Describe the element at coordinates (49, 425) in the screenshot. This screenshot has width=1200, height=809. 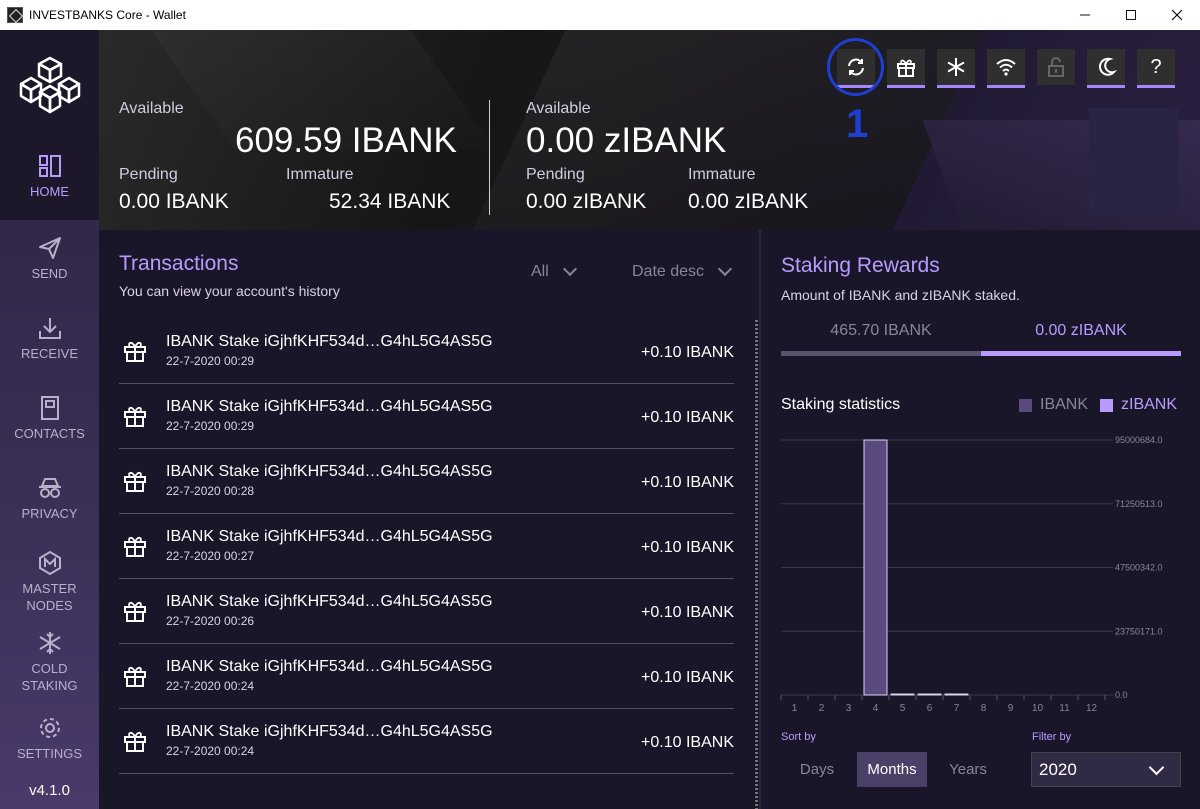
I see `sidebar-item-contacts: CONTACTS` at that location.